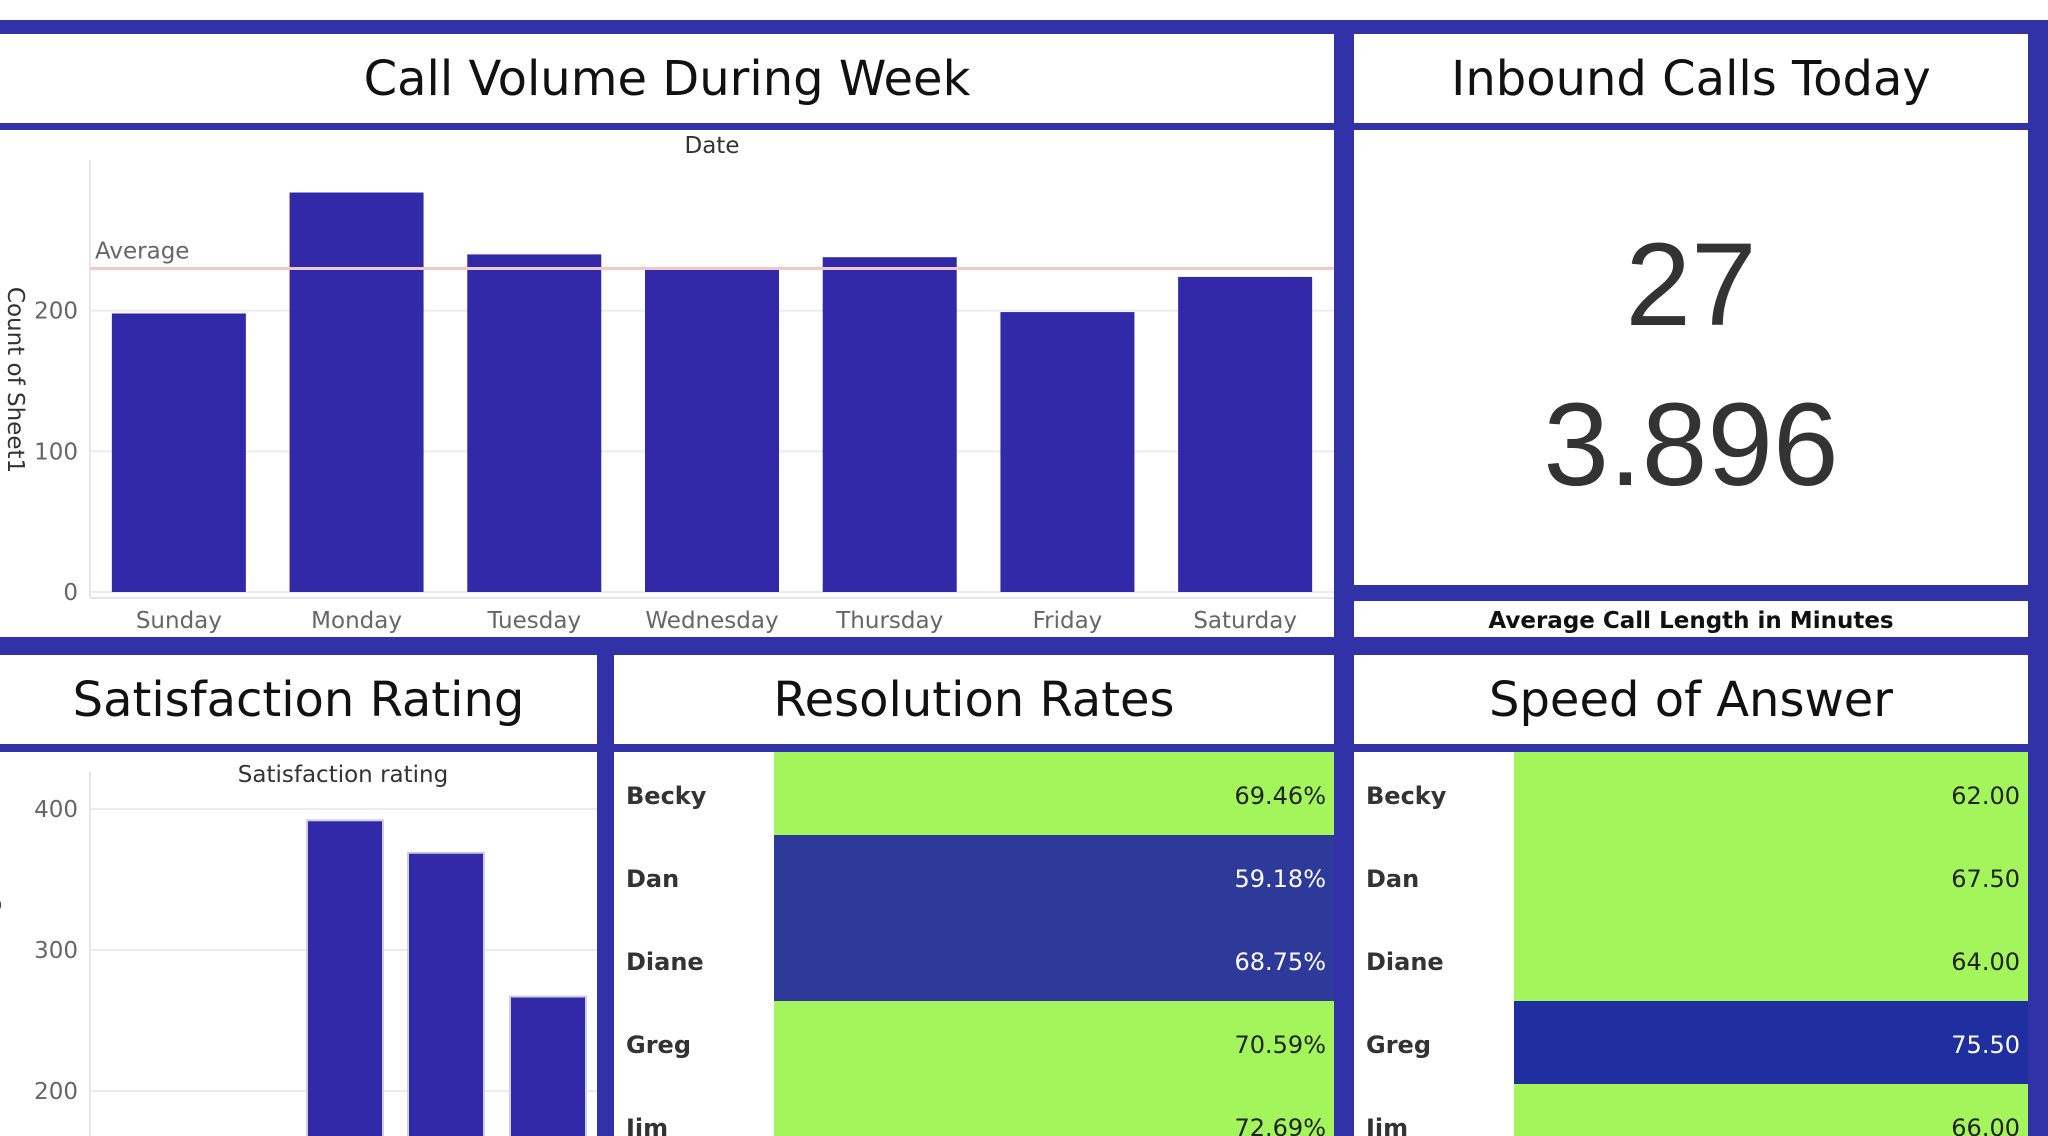  What do you see at coordinates (534, 423) in the screenshot?
I see `bar-tuesday` at bounding box center [534, 423].